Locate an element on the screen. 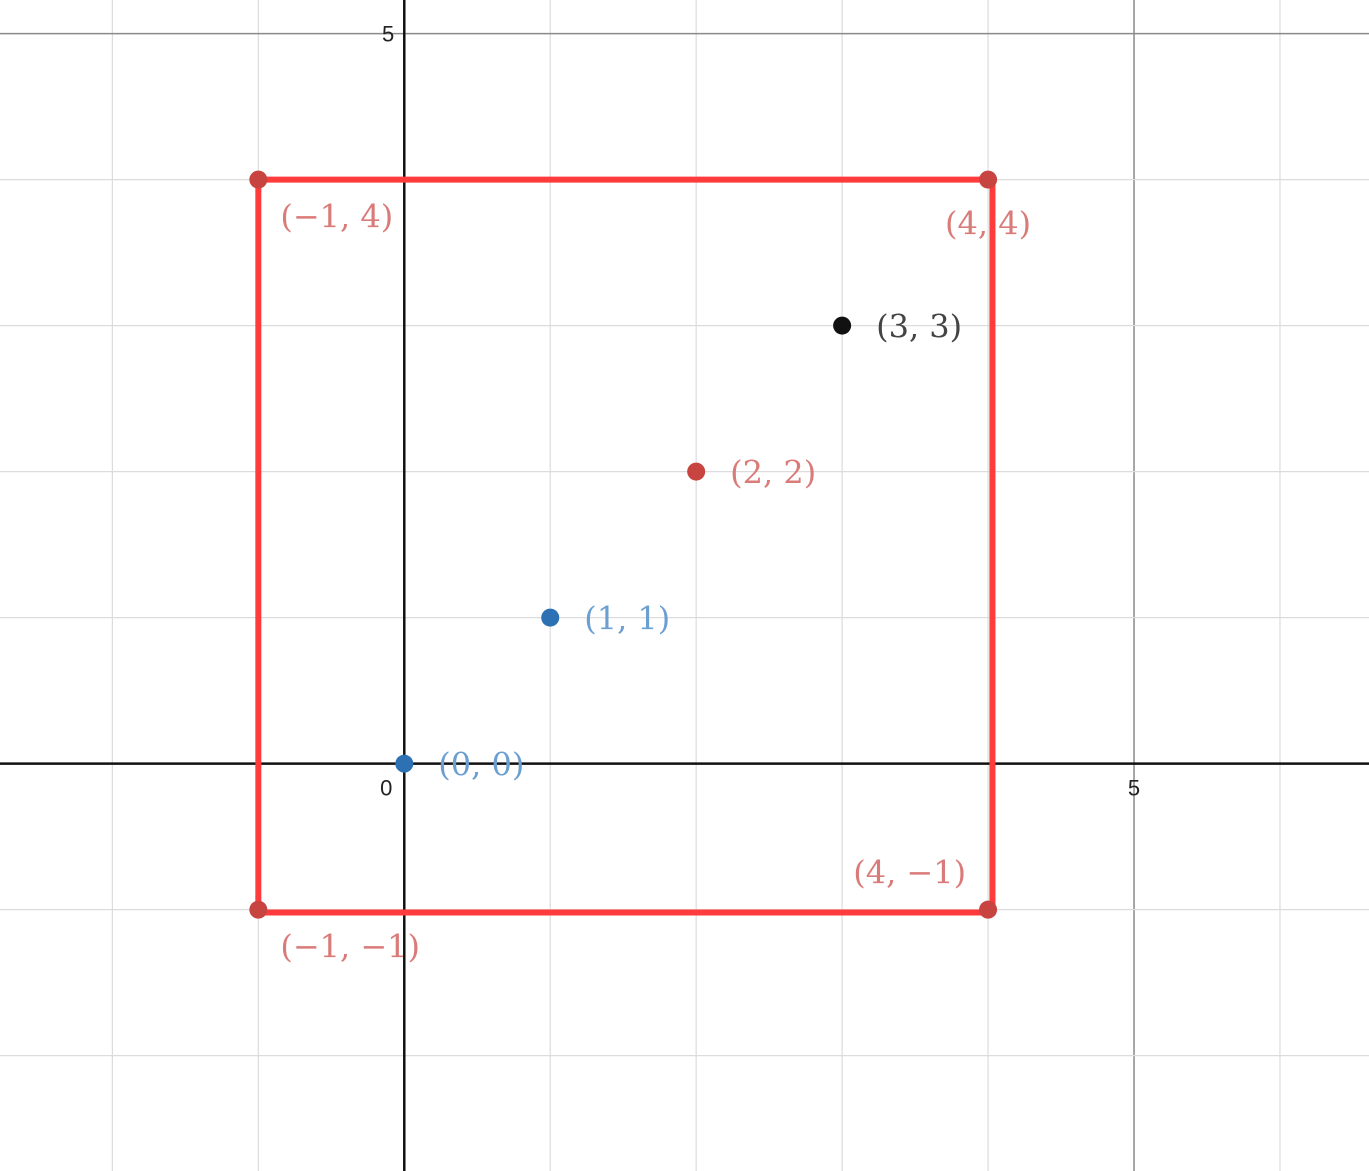 The width and height of the screenshot is (1369, 1171). point-label: (4, −1) is located at coordinates (909, 873).